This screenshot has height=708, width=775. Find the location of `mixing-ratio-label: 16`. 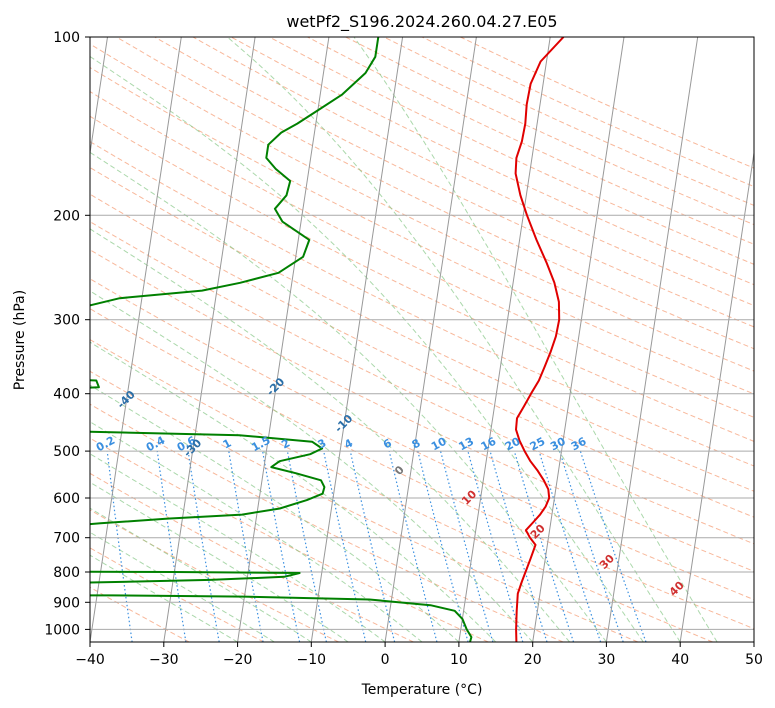

mixing-ratio-label: 16 is located at coordinates (489, 444).